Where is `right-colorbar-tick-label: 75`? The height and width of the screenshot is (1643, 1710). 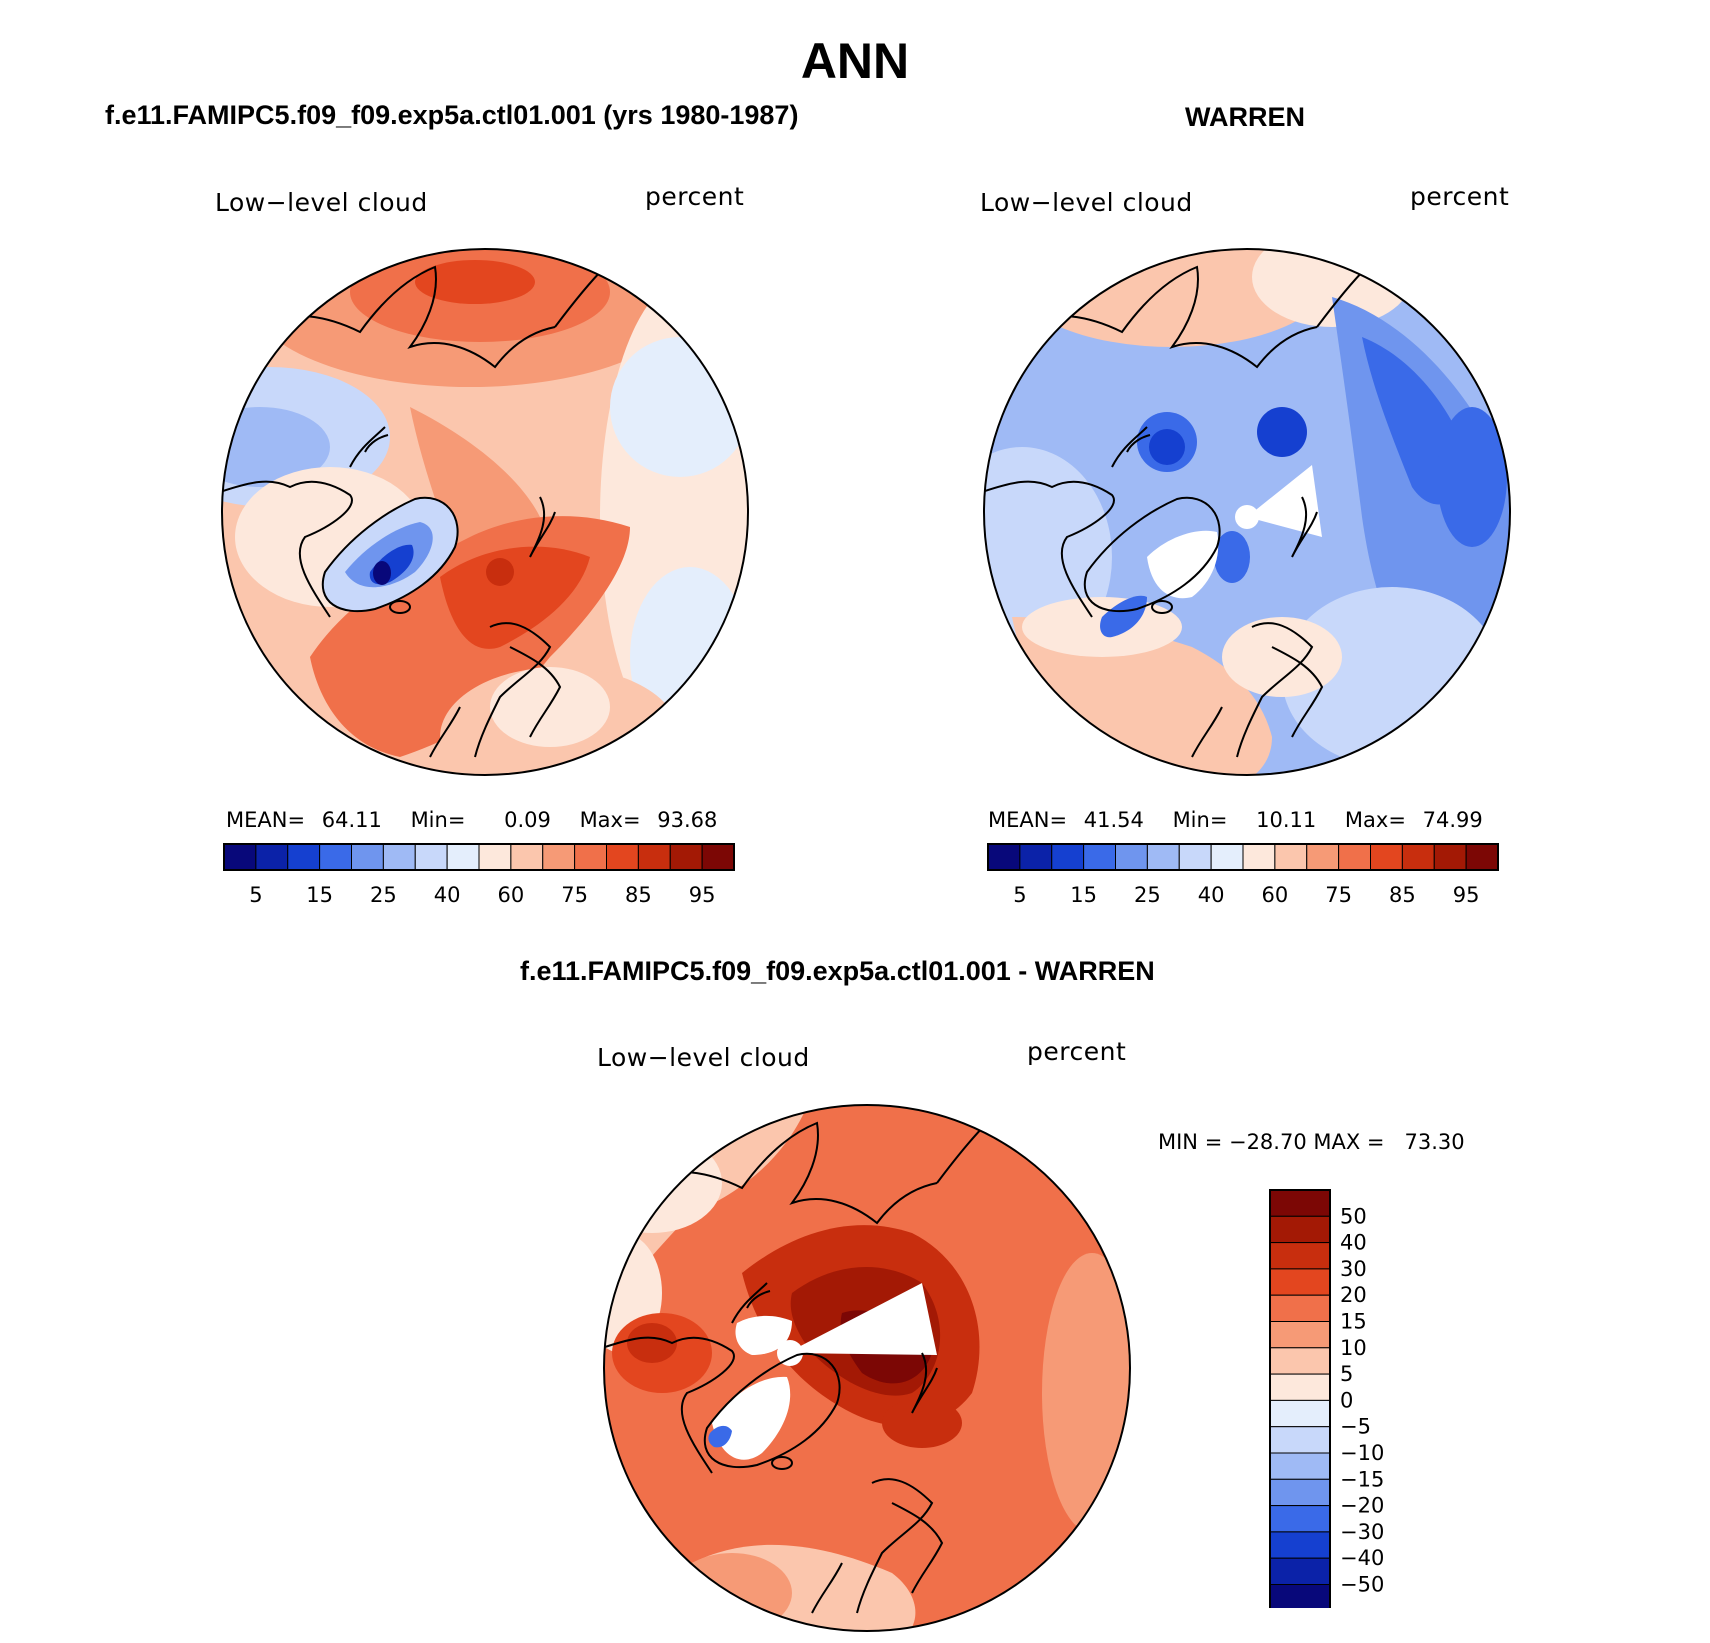 right-colorbar-tick-label: 75 is located at coordinates (1338, 895).